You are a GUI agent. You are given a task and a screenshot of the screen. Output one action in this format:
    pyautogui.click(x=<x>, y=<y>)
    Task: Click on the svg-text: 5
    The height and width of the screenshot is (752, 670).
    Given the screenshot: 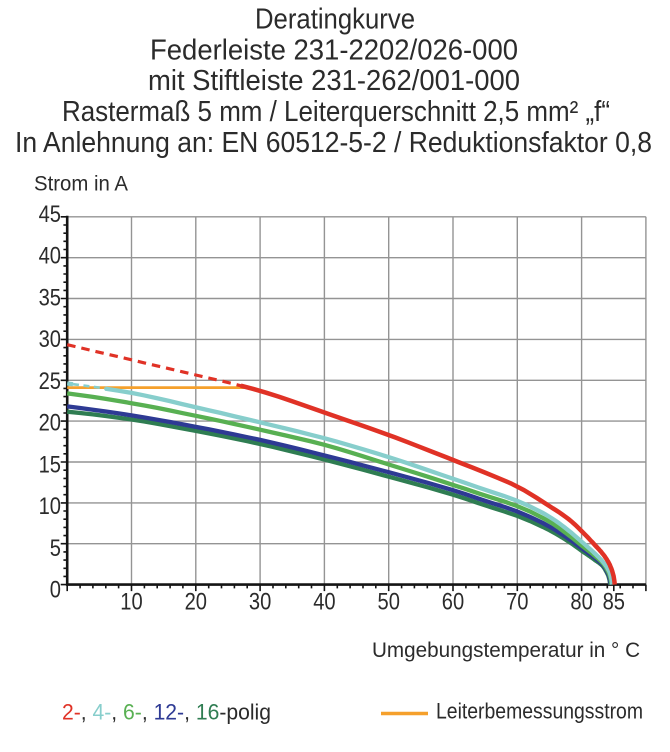 What is the action you would take?
    pyautogui.click(x=55, y=548)
    